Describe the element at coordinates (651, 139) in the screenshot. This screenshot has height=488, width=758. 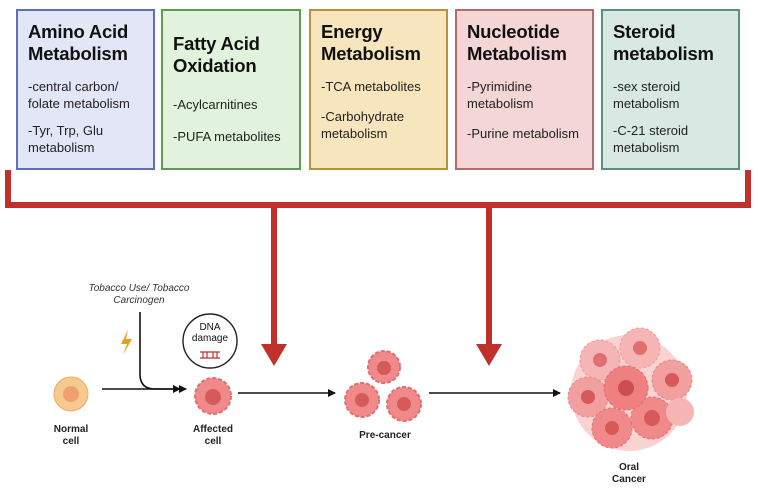
I see `category-item: -C-21 steroid metabolism` at that location.